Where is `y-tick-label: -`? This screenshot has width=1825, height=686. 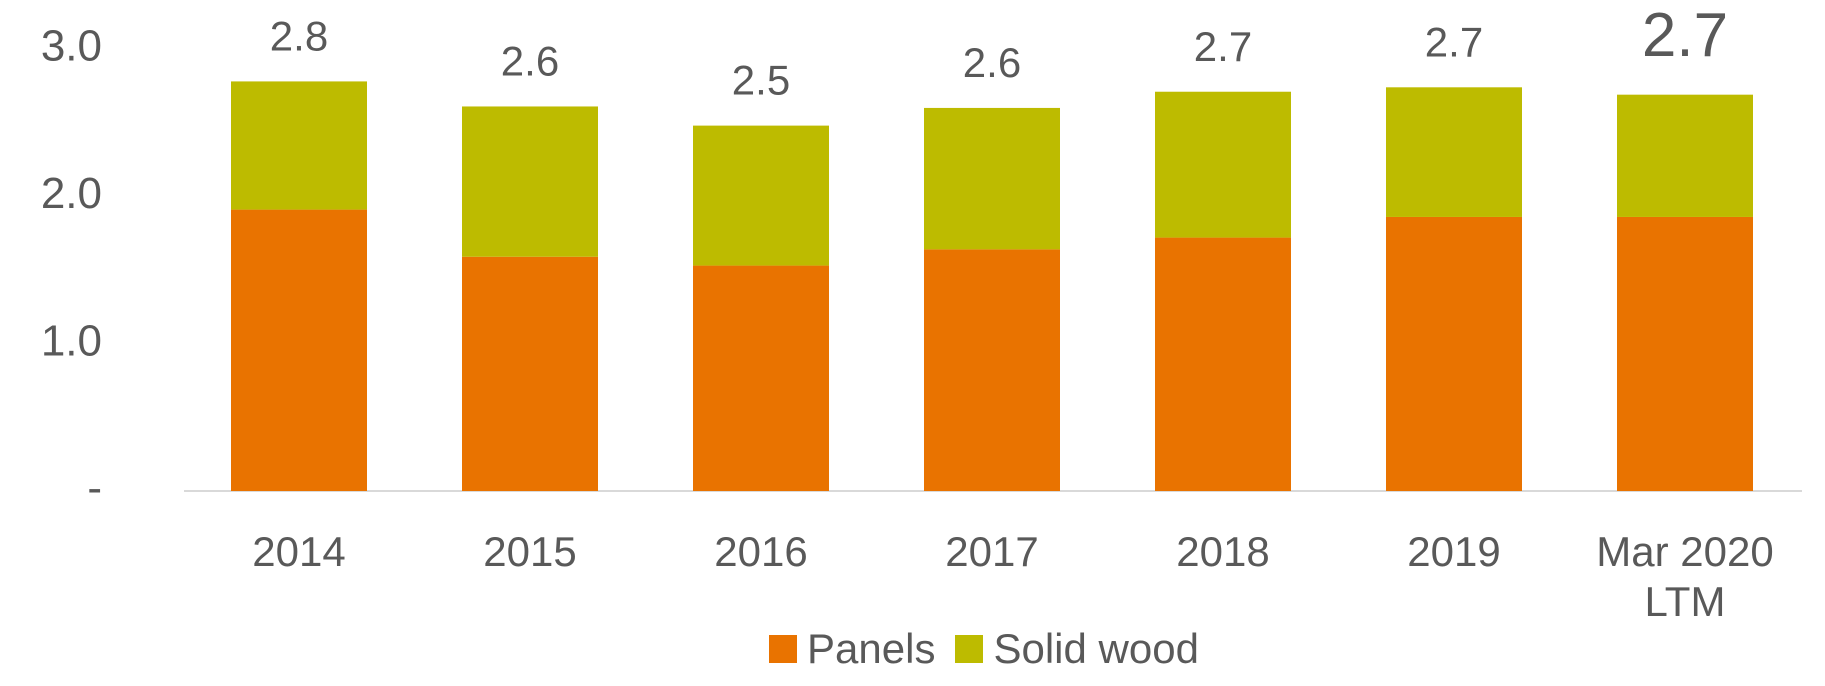 y-tick-label: - is located at coordinates (94, 488).